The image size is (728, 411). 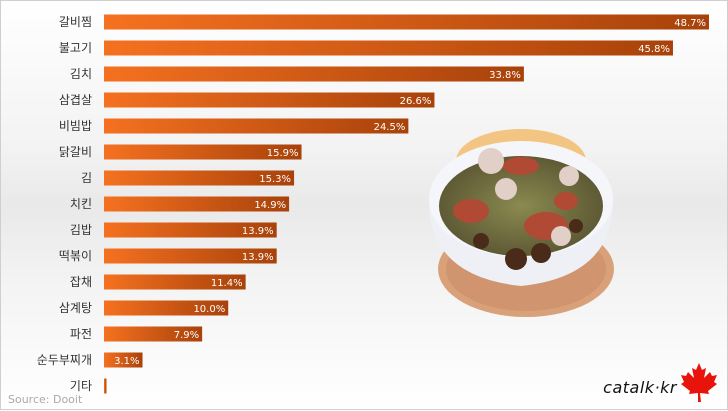 I want to click on value-label: 15.9%, so click(x=283, y=153).